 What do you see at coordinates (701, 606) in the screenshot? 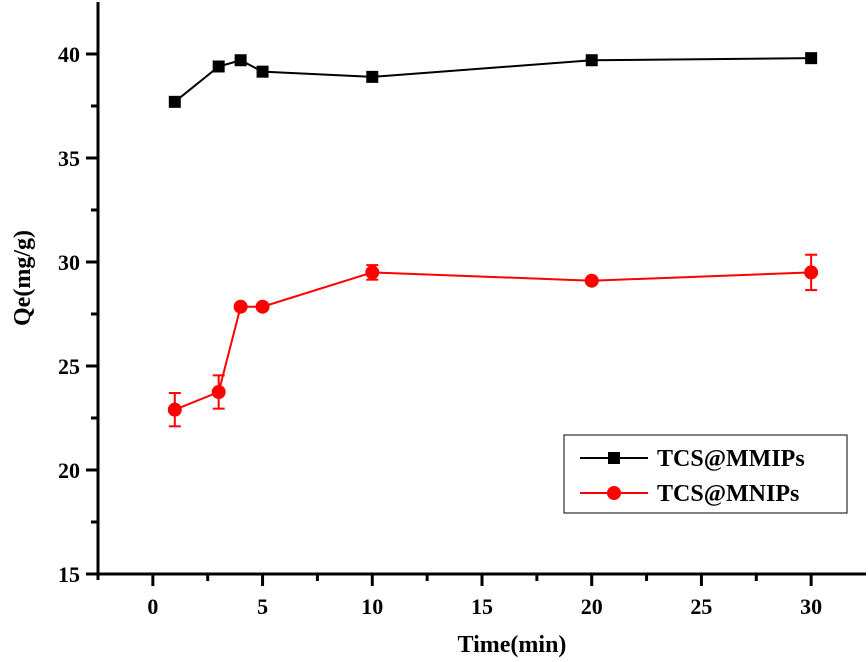
I see `x-tick-label: 25` at bounding box center [701, 606].